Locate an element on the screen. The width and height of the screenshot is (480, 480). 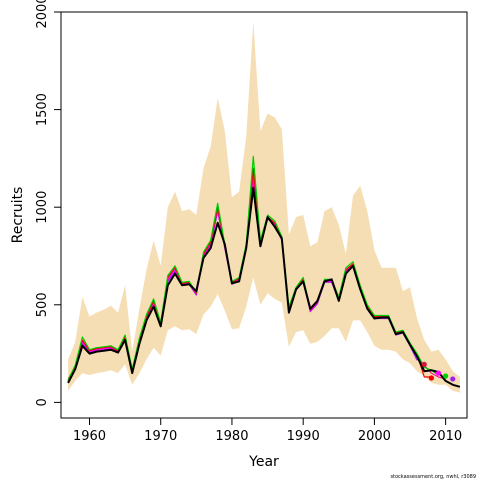
x-tick-label: 1970 is located at coordinates (160, 436).